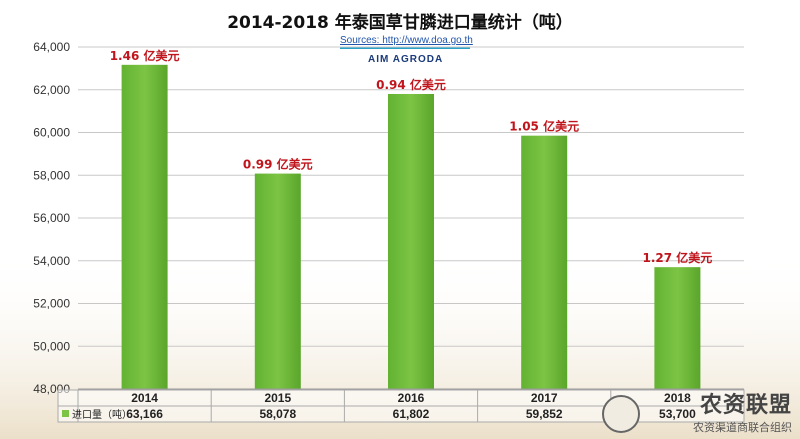  Describe the element at coordinates (144, 398) in the screenshot. I see `x-tick-label: 2014` at that location.